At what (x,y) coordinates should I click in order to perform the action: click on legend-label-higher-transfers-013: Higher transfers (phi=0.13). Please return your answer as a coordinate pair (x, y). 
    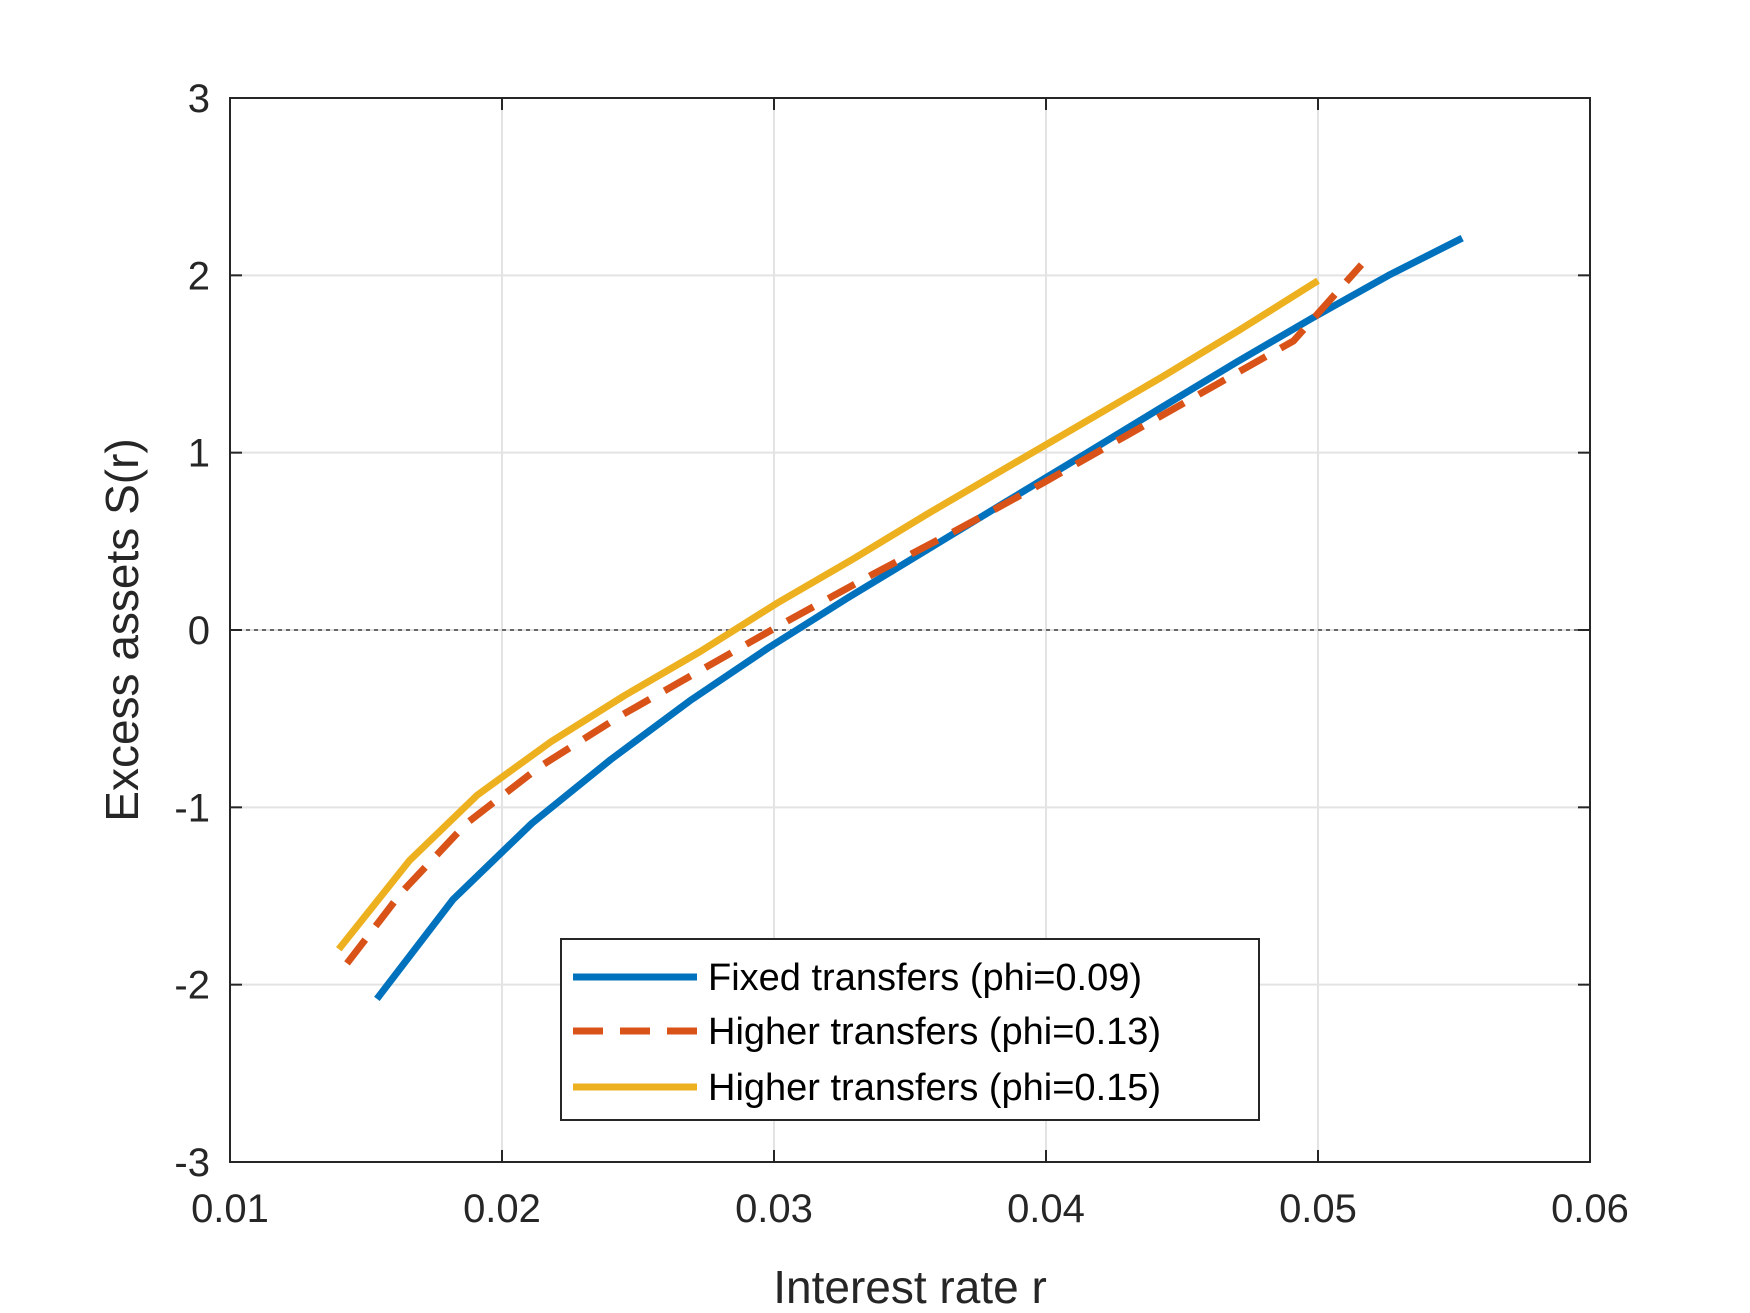
    Looking at the image, I should click on (934, 1032).